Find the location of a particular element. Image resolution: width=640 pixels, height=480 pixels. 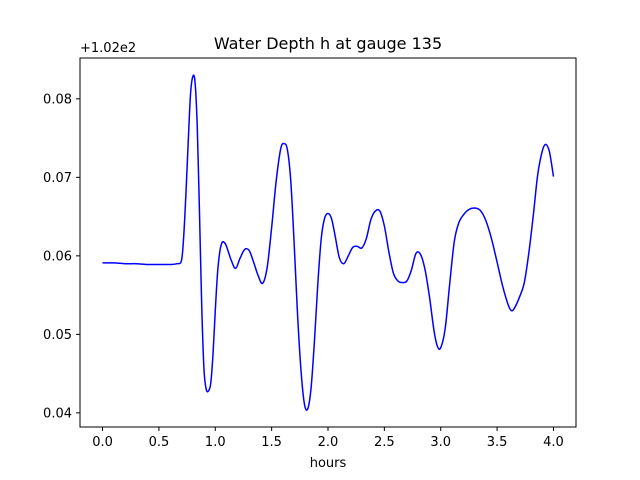

y-tick-label: 0.07 is located at coordinates (57, 178).